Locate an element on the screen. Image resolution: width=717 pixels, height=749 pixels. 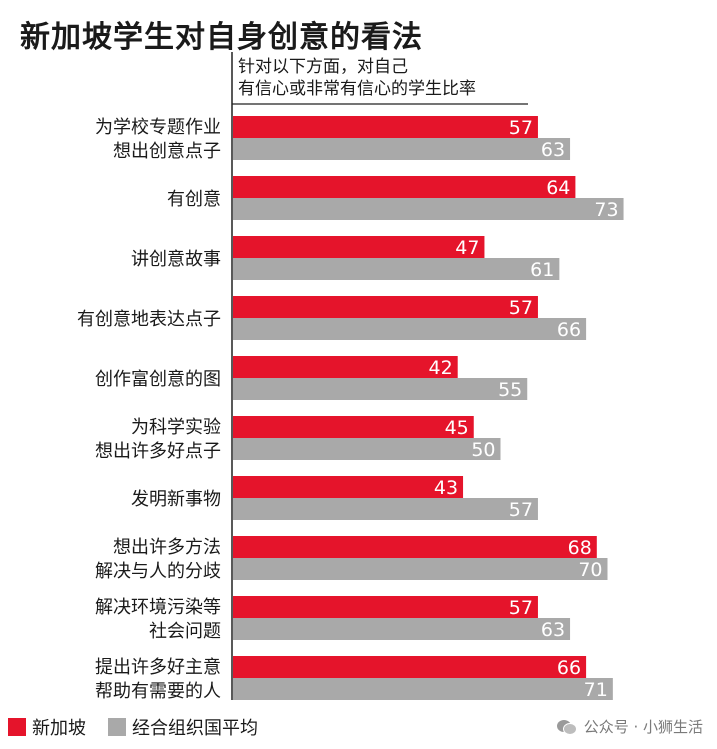
category-label: 想出许多好点子 is located at coordinates (158, 451).